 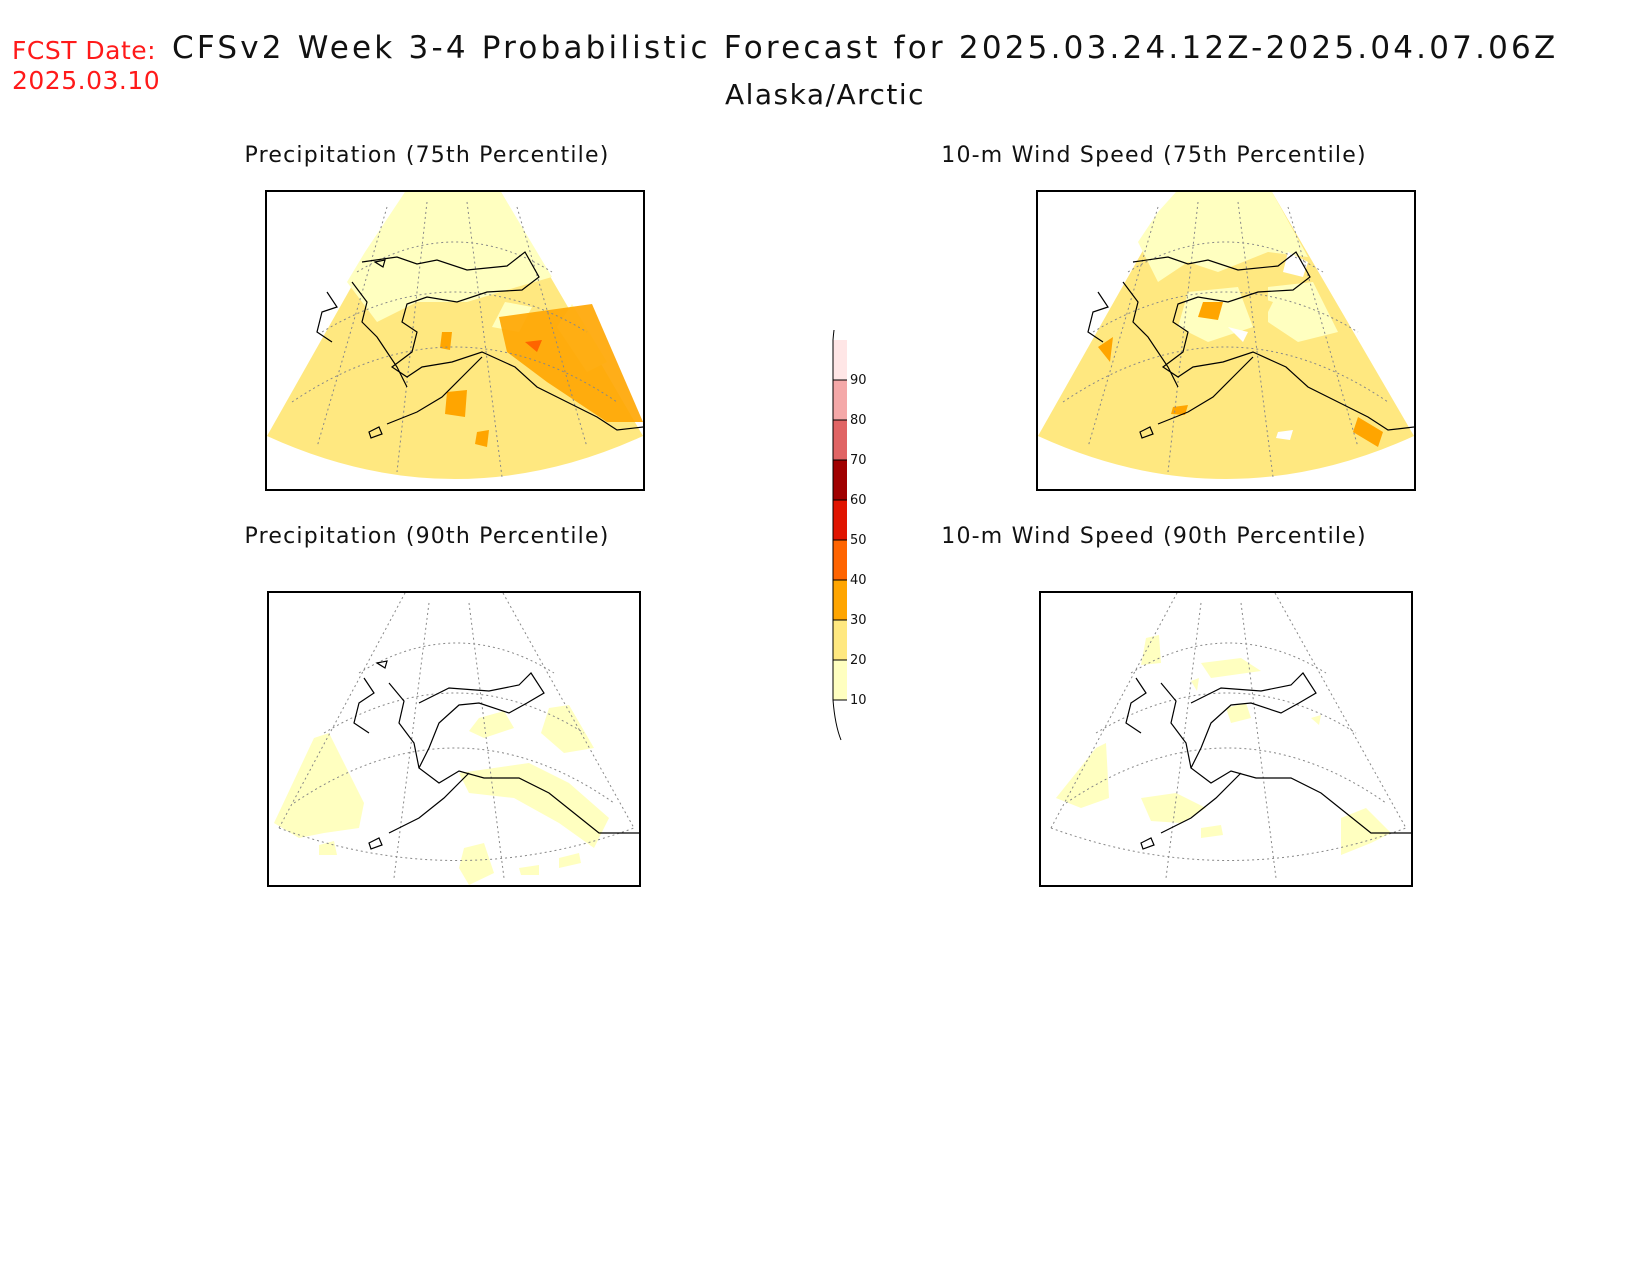 I want to click on colorbar-tick-label: 80, so click(x=858, y=420).